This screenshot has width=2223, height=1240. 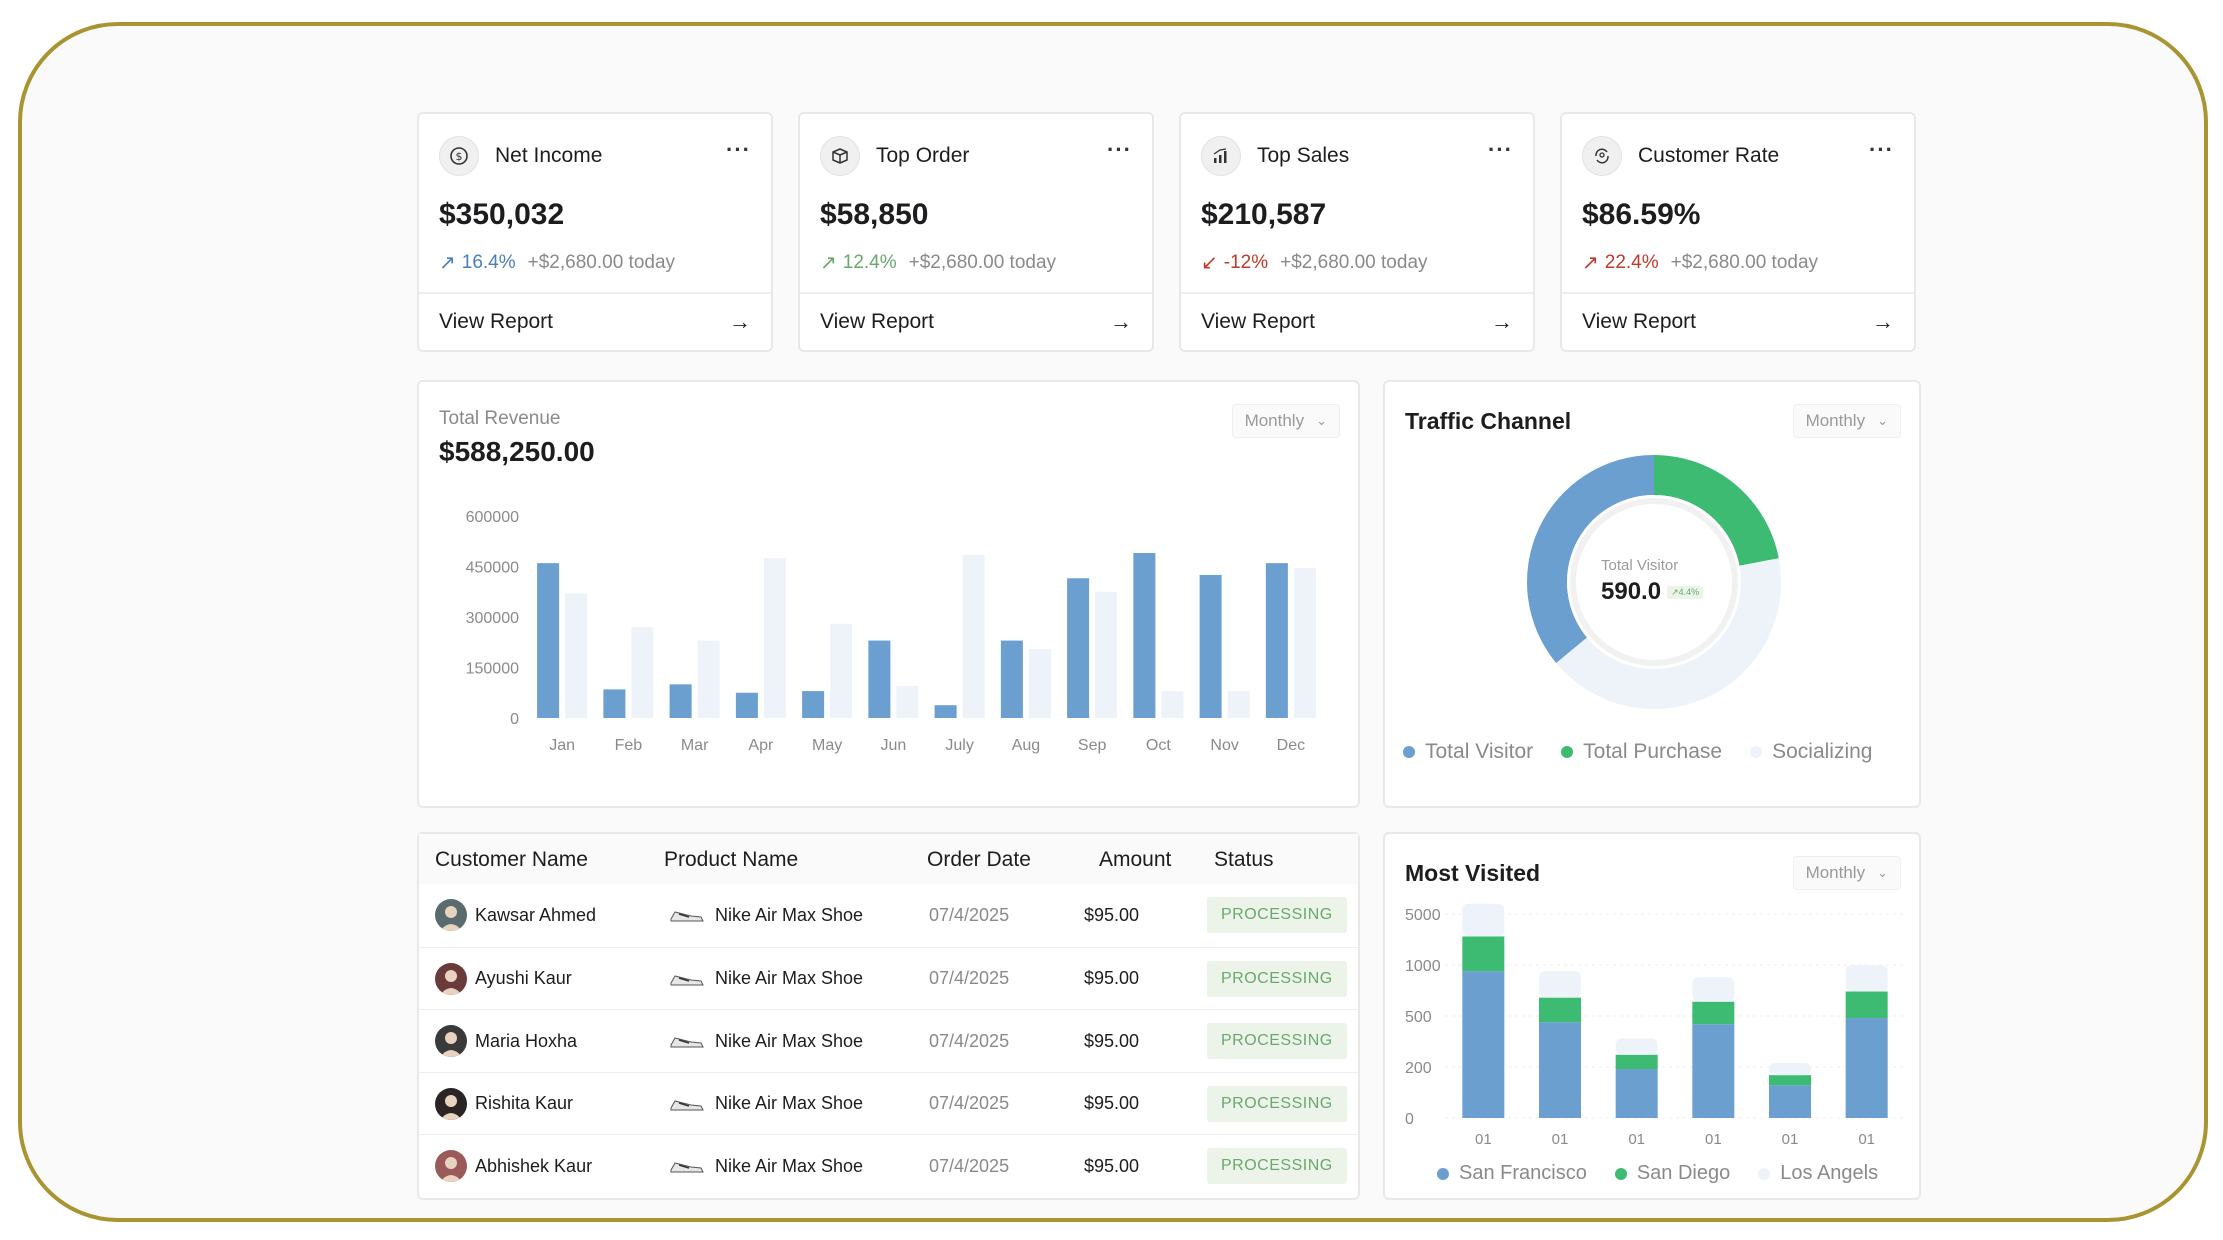 I want to click on view-report-label: View Report, so click(x=1258, y=321).